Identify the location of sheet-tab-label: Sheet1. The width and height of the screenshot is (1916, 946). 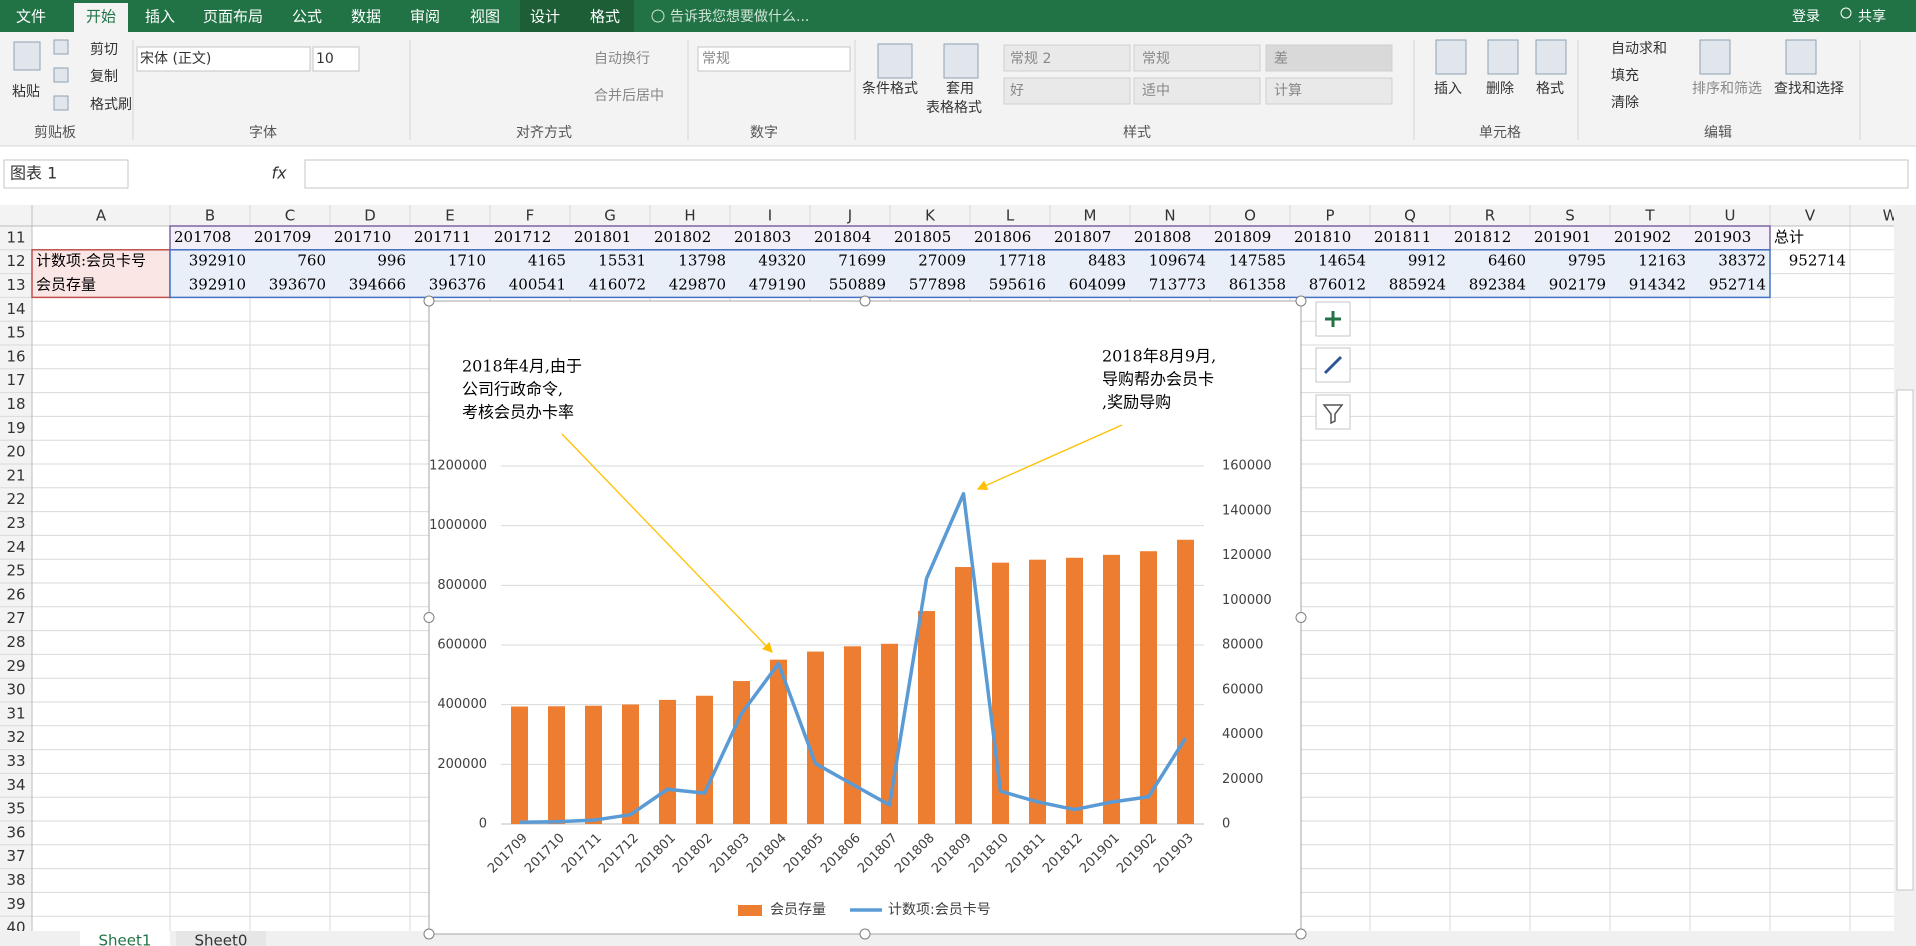
(125, 939).